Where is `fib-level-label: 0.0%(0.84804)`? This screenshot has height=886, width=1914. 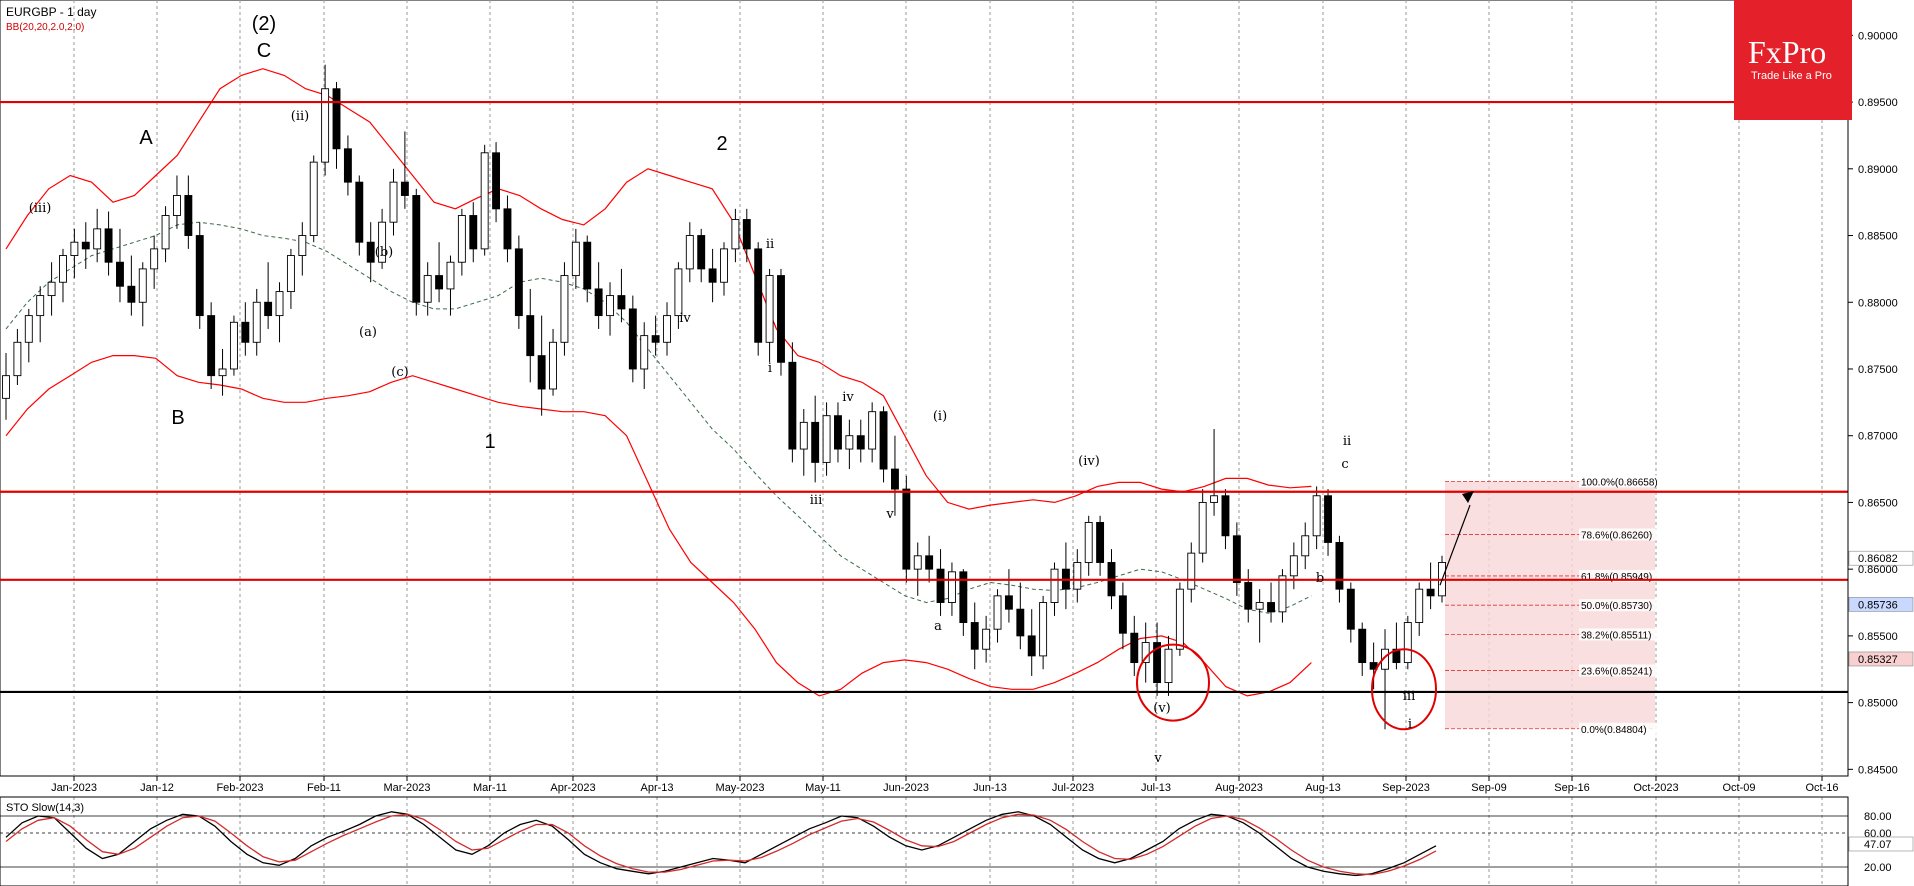
fib-level-label: 0.0%(0.84804) is located at coordinates (1614, 730).